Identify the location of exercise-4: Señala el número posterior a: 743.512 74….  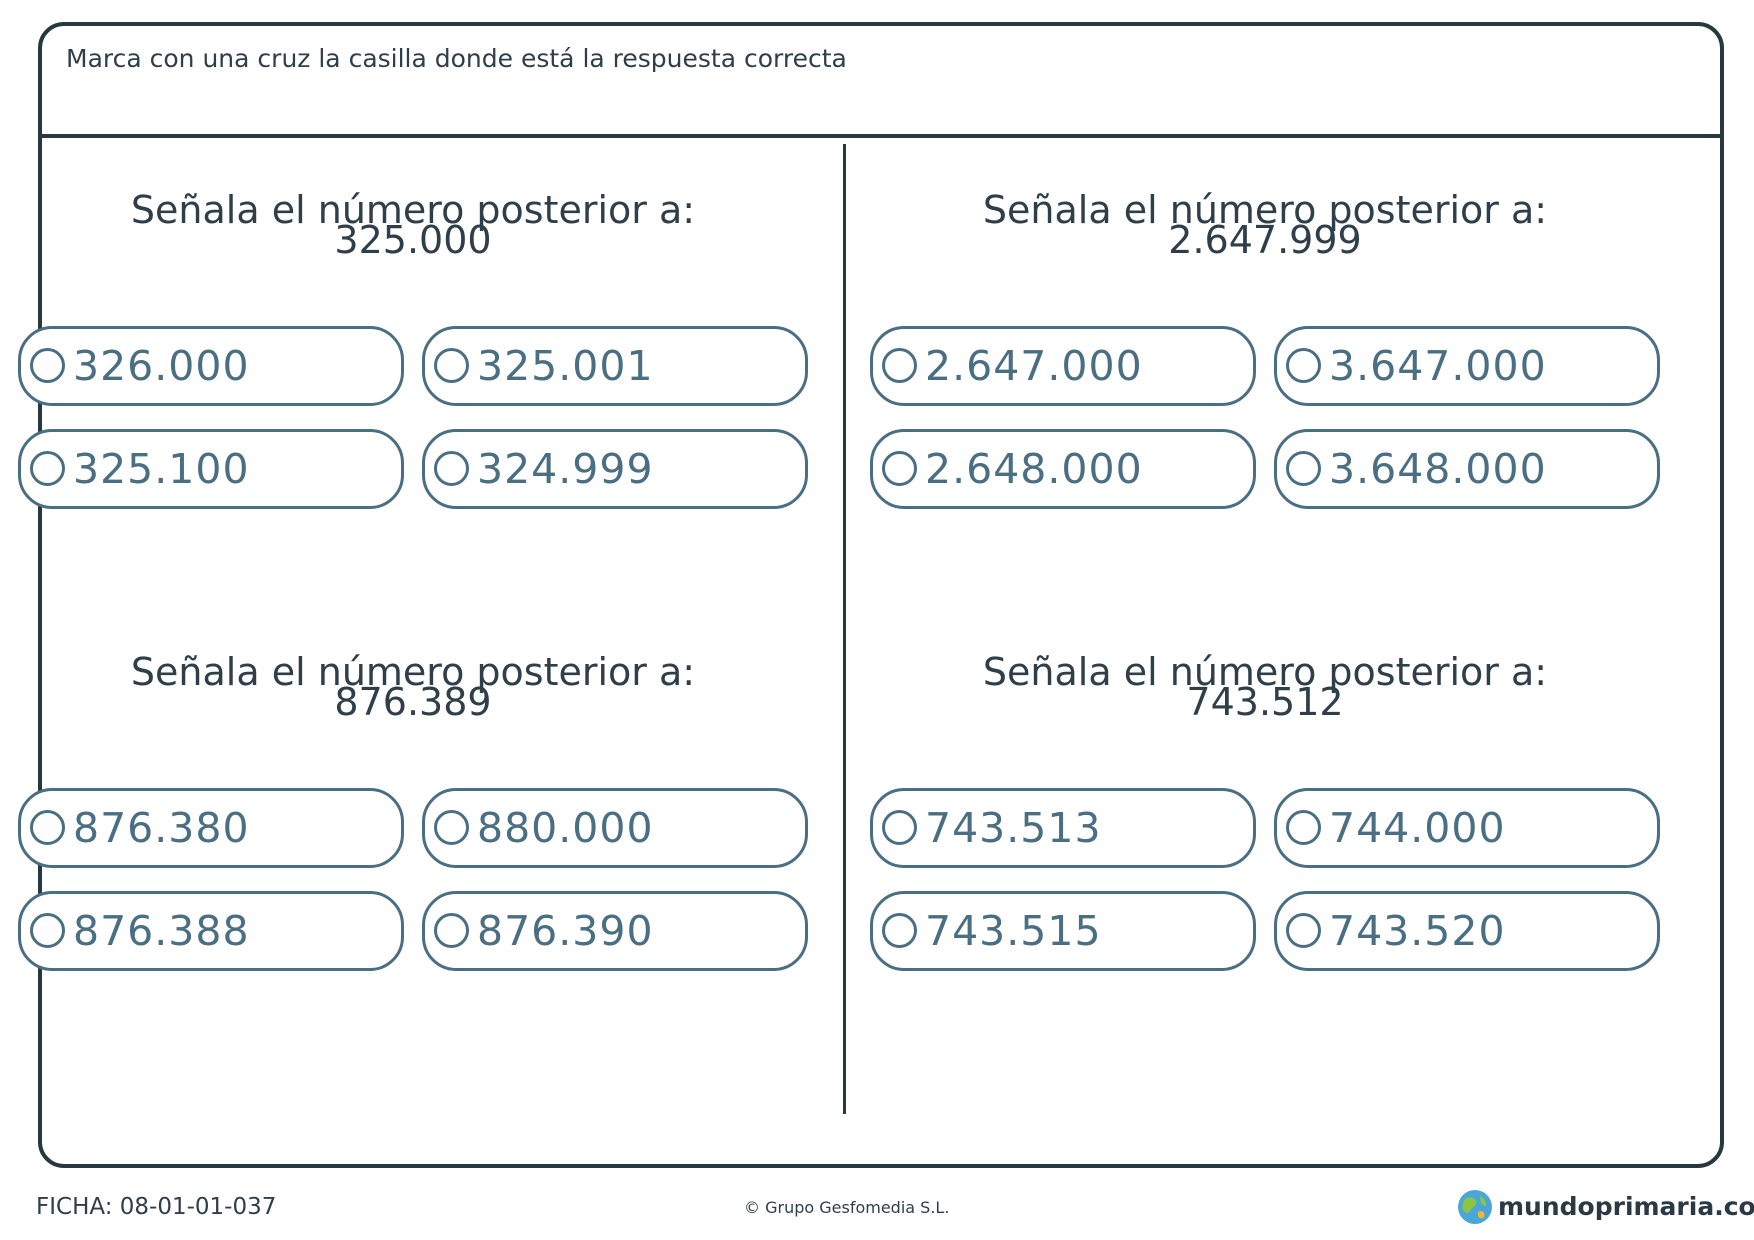
(1270, 842).